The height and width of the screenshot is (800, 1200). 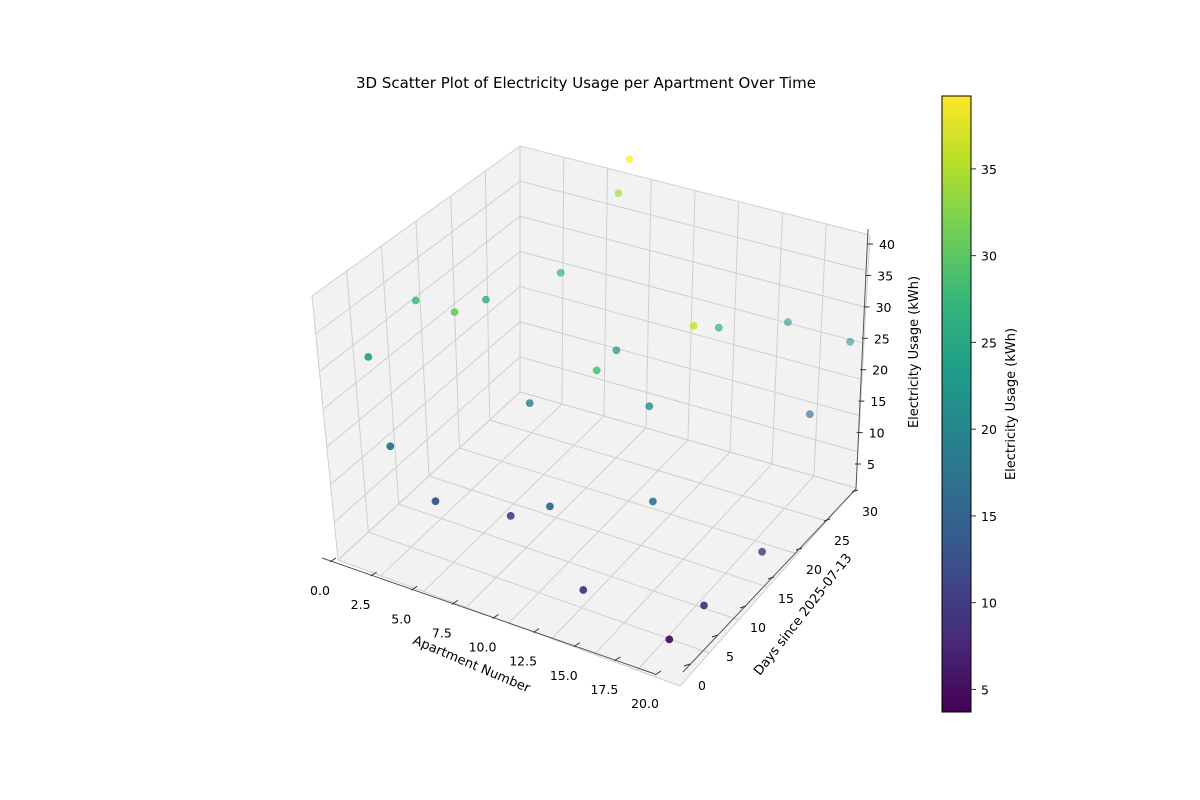 I want to click on z-tick-label: 35, so click(x=885, y=275).